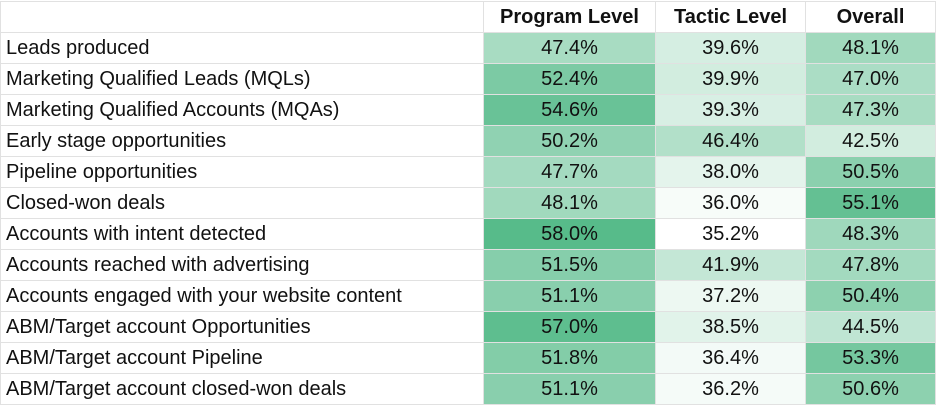 Image resolution: width=936 pixels, height=411 pixels. I want to click on value-cell-program-level: 47.4%, so click(569, 48).